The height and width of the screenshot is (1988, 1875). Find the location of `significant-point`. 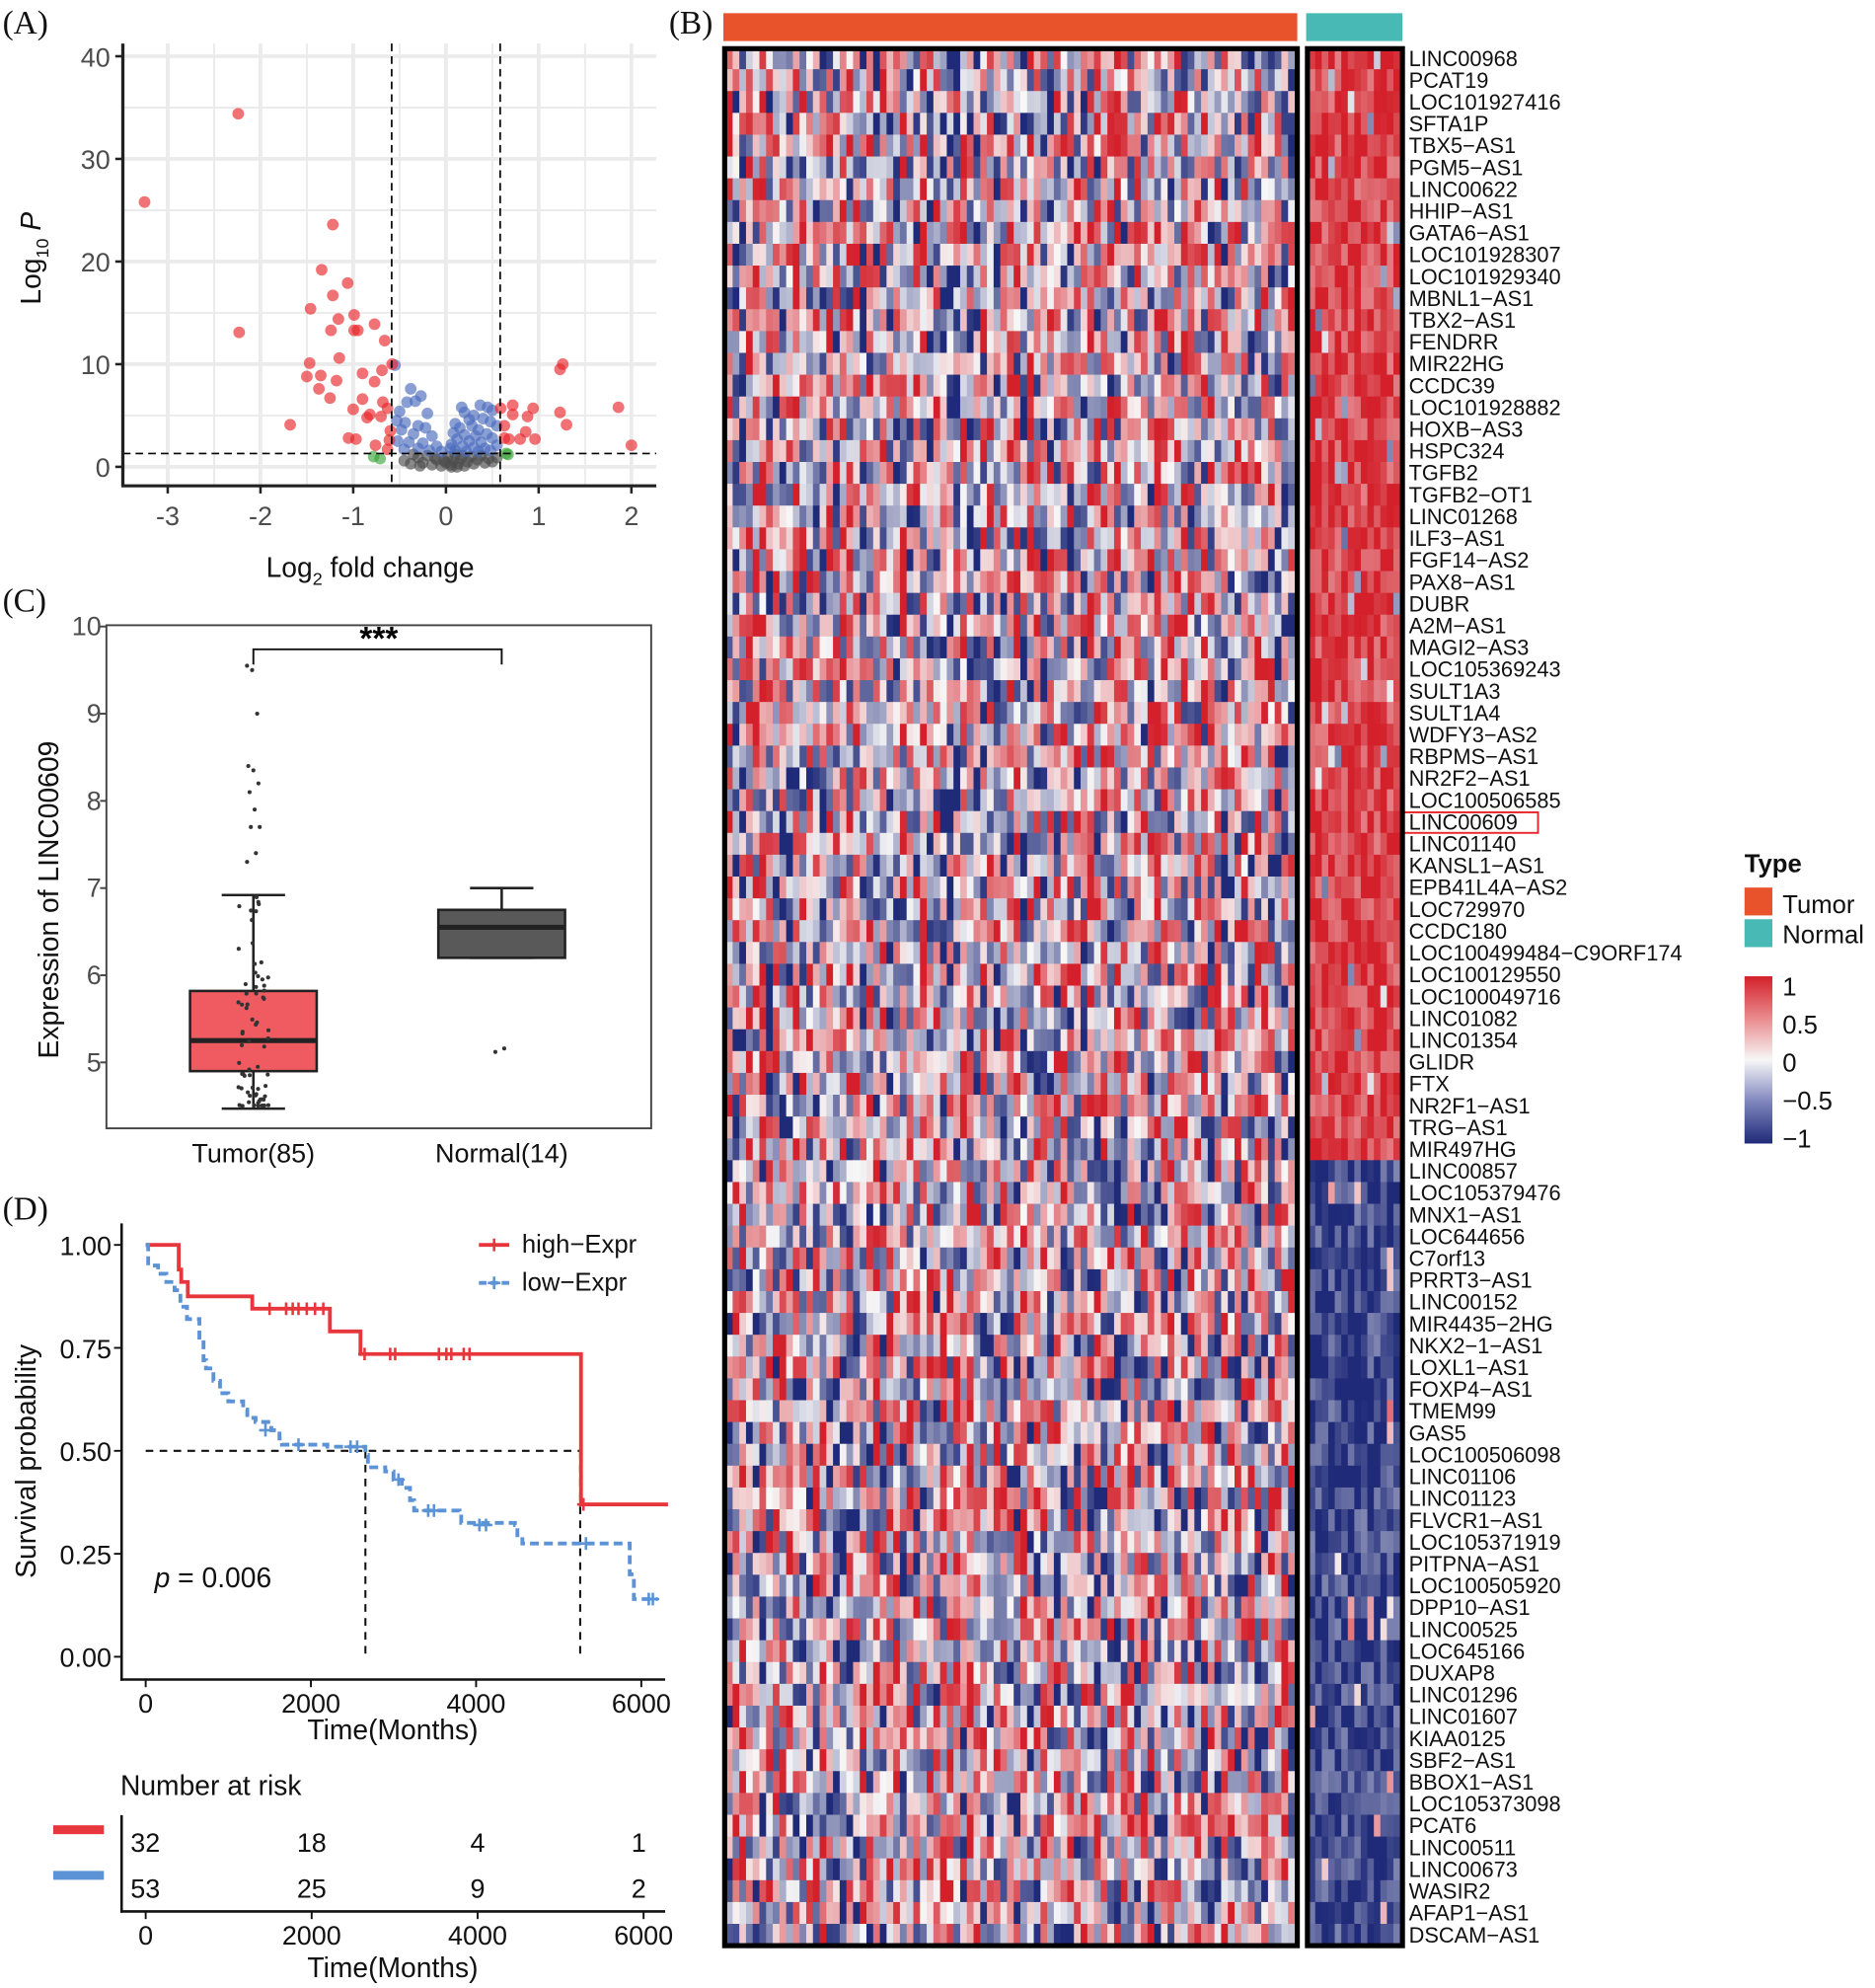

significant-point is located at coordinates (504, 426).